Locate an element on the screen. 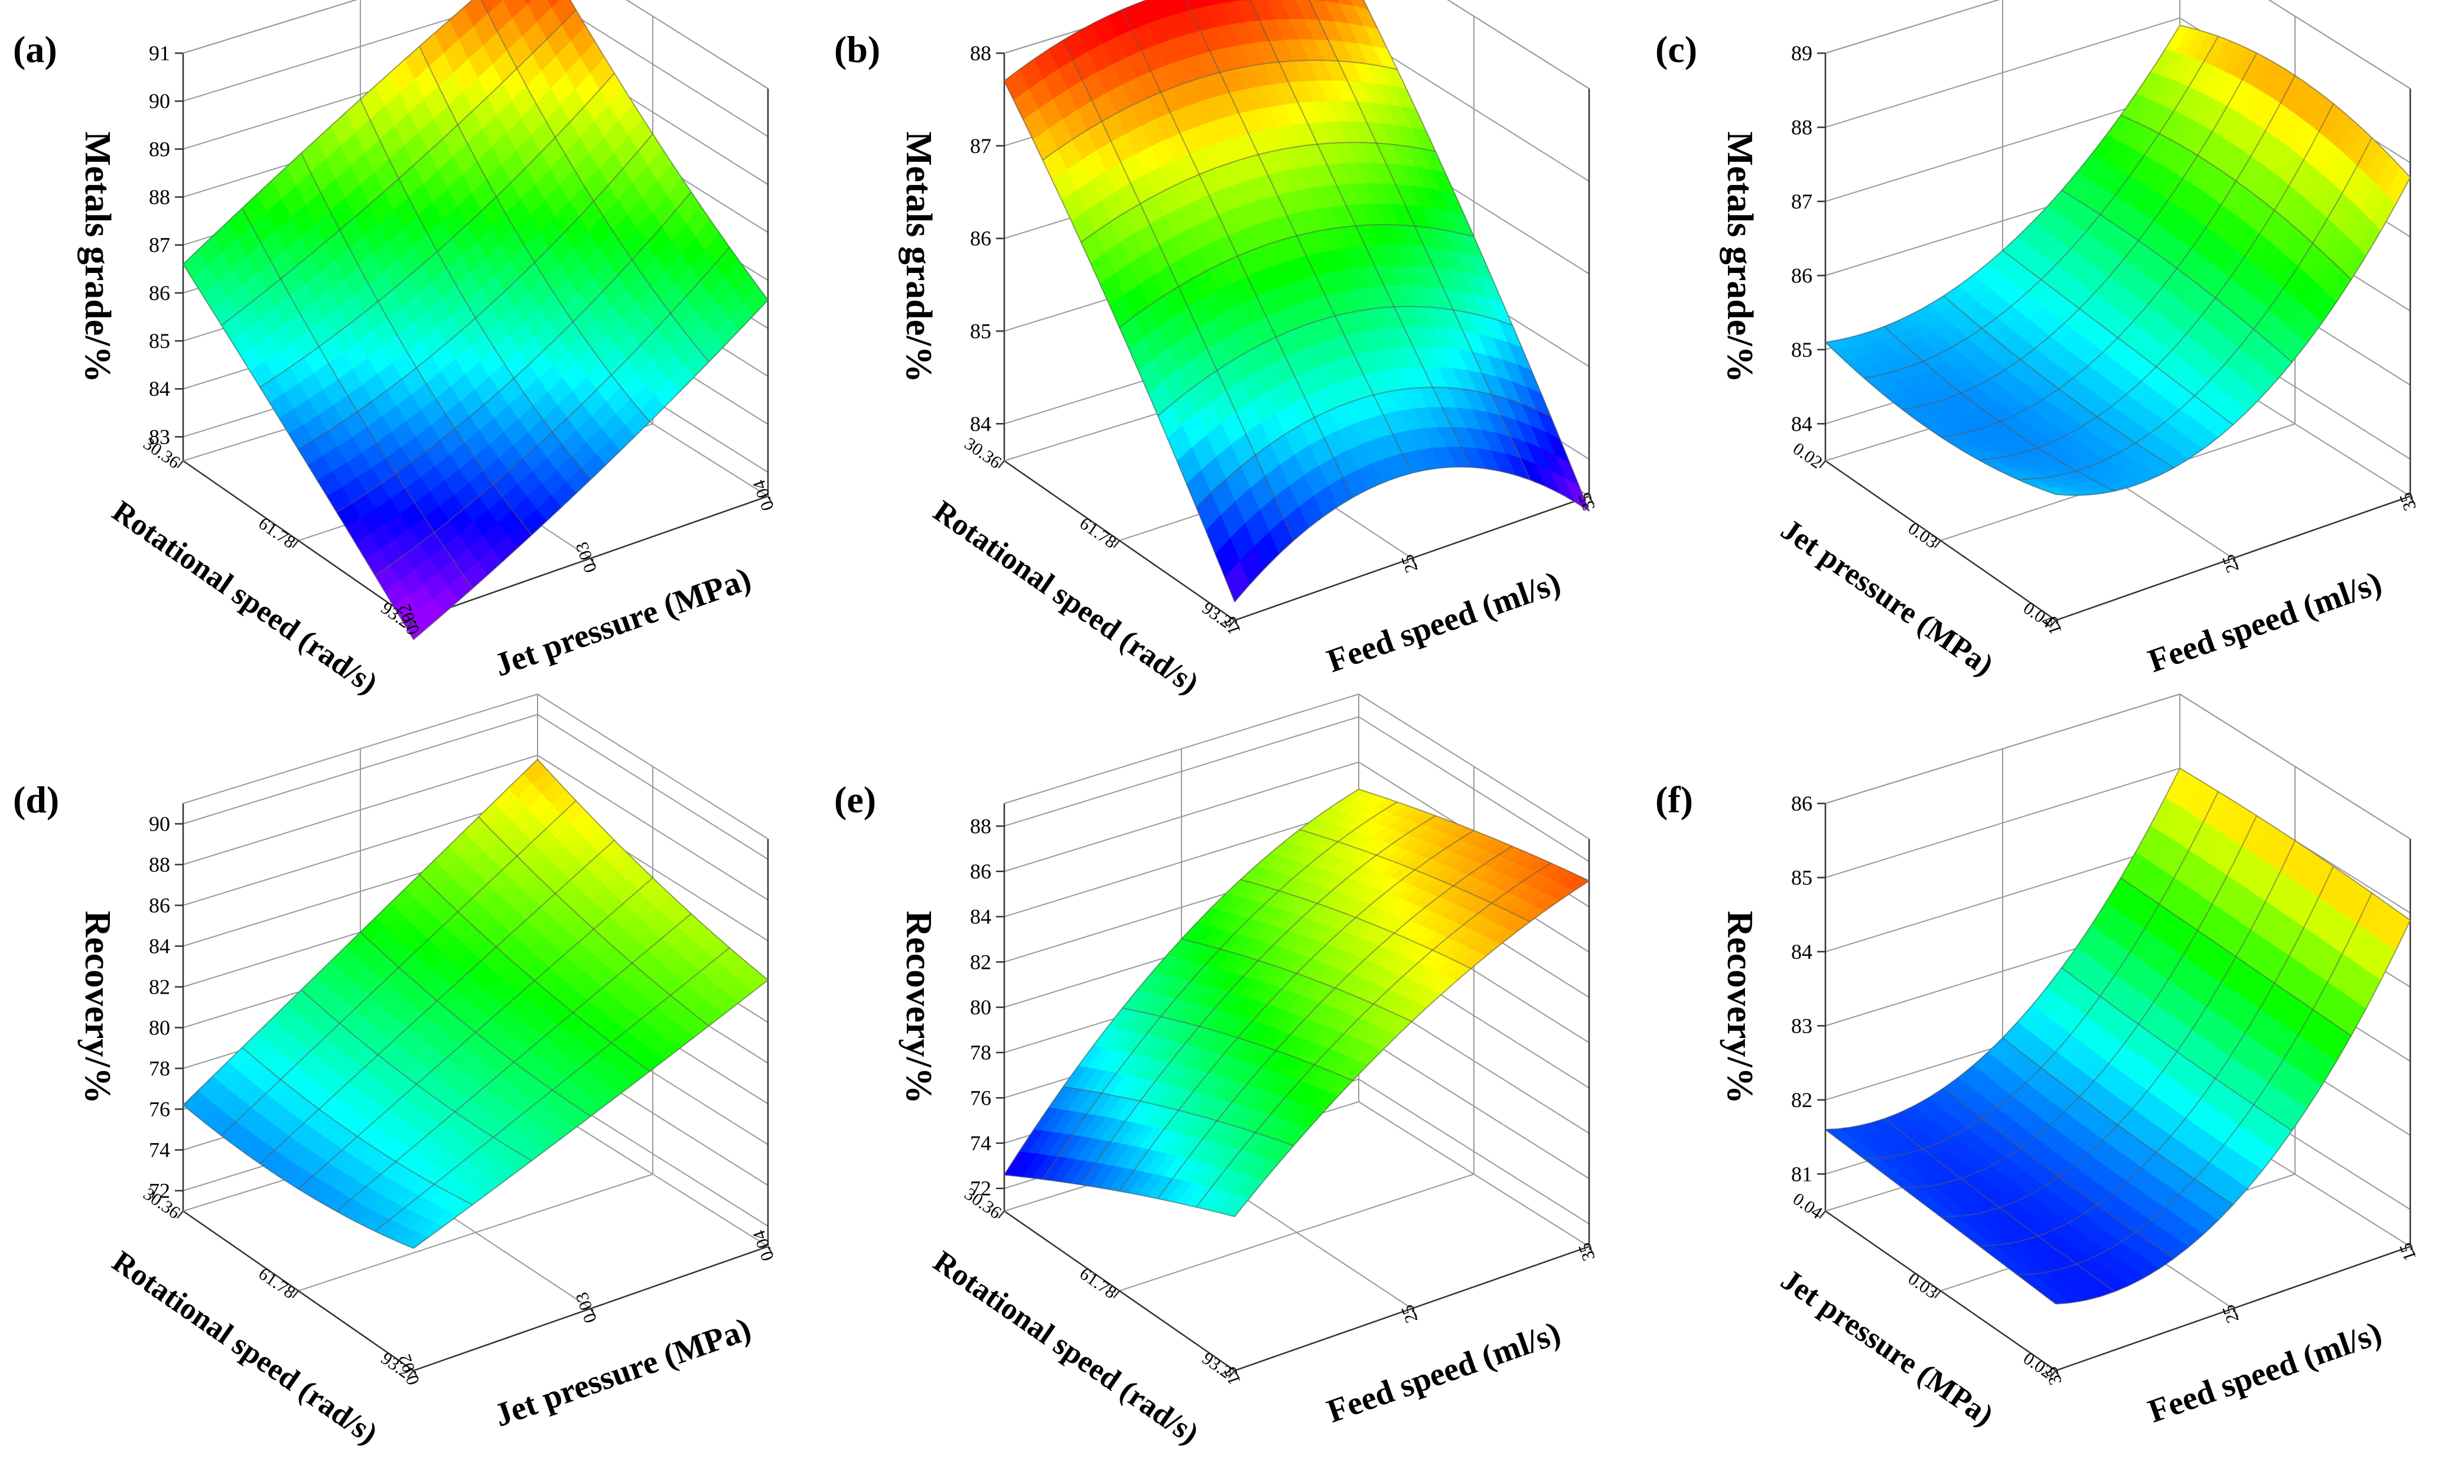 The height and width of the screenshot is (1484, 2464). z-tick-label: 78 is located at coordinates (159, 1069).